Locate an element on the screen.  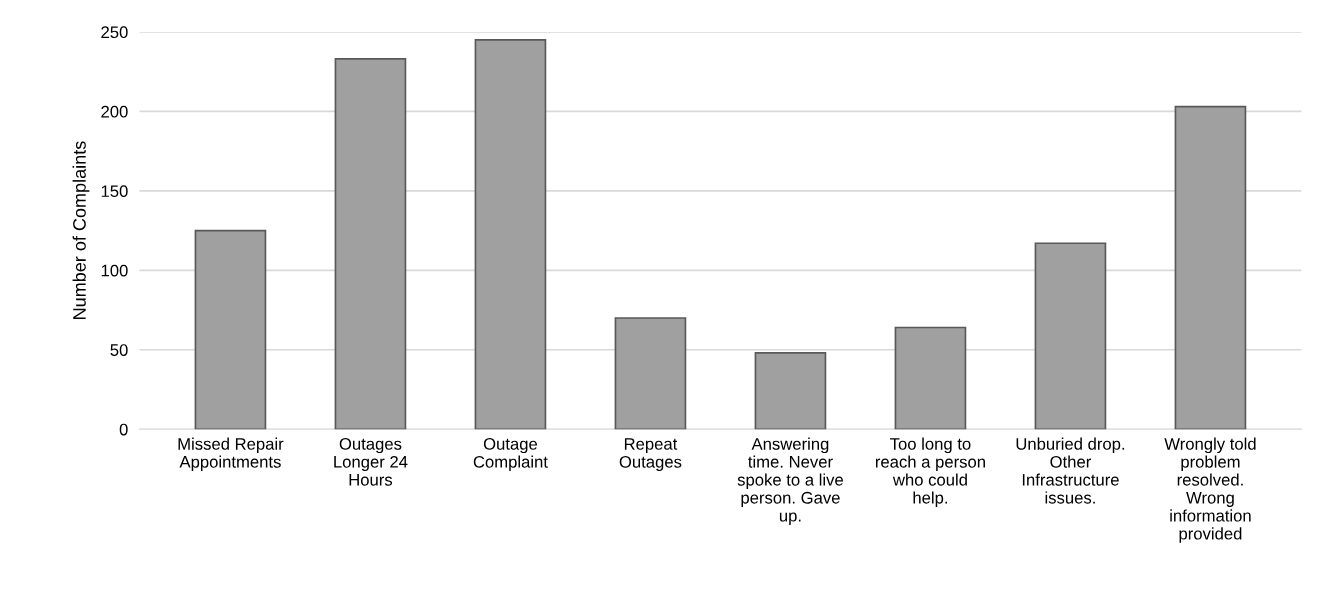
y-axis-title: Number of Complaints is located at coordinates (81, 230).